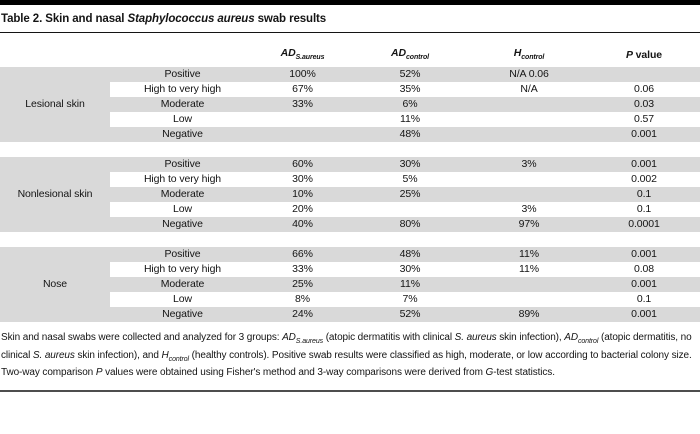 Image resolution: width=700 pixels, height=434 pixels. I want to click on header-p-value-base: P, so click(629, 55).